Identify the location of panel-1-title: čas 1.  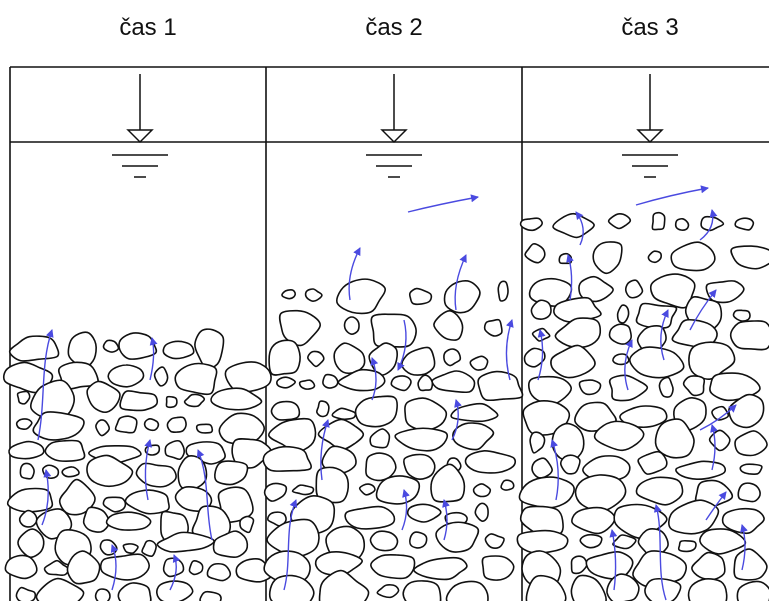
(148, 27).